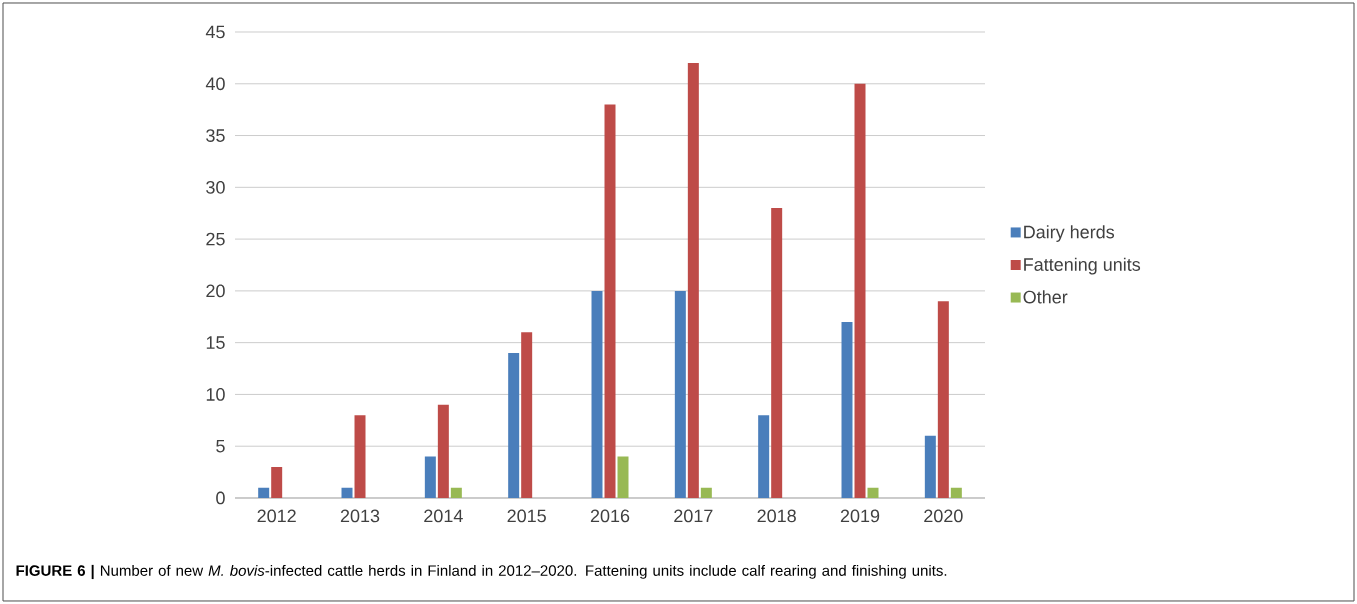 Image resolution: width=1357 pixels, height=604 pixels. I want to click on x-tick-label: 2012, so click(276, 516).